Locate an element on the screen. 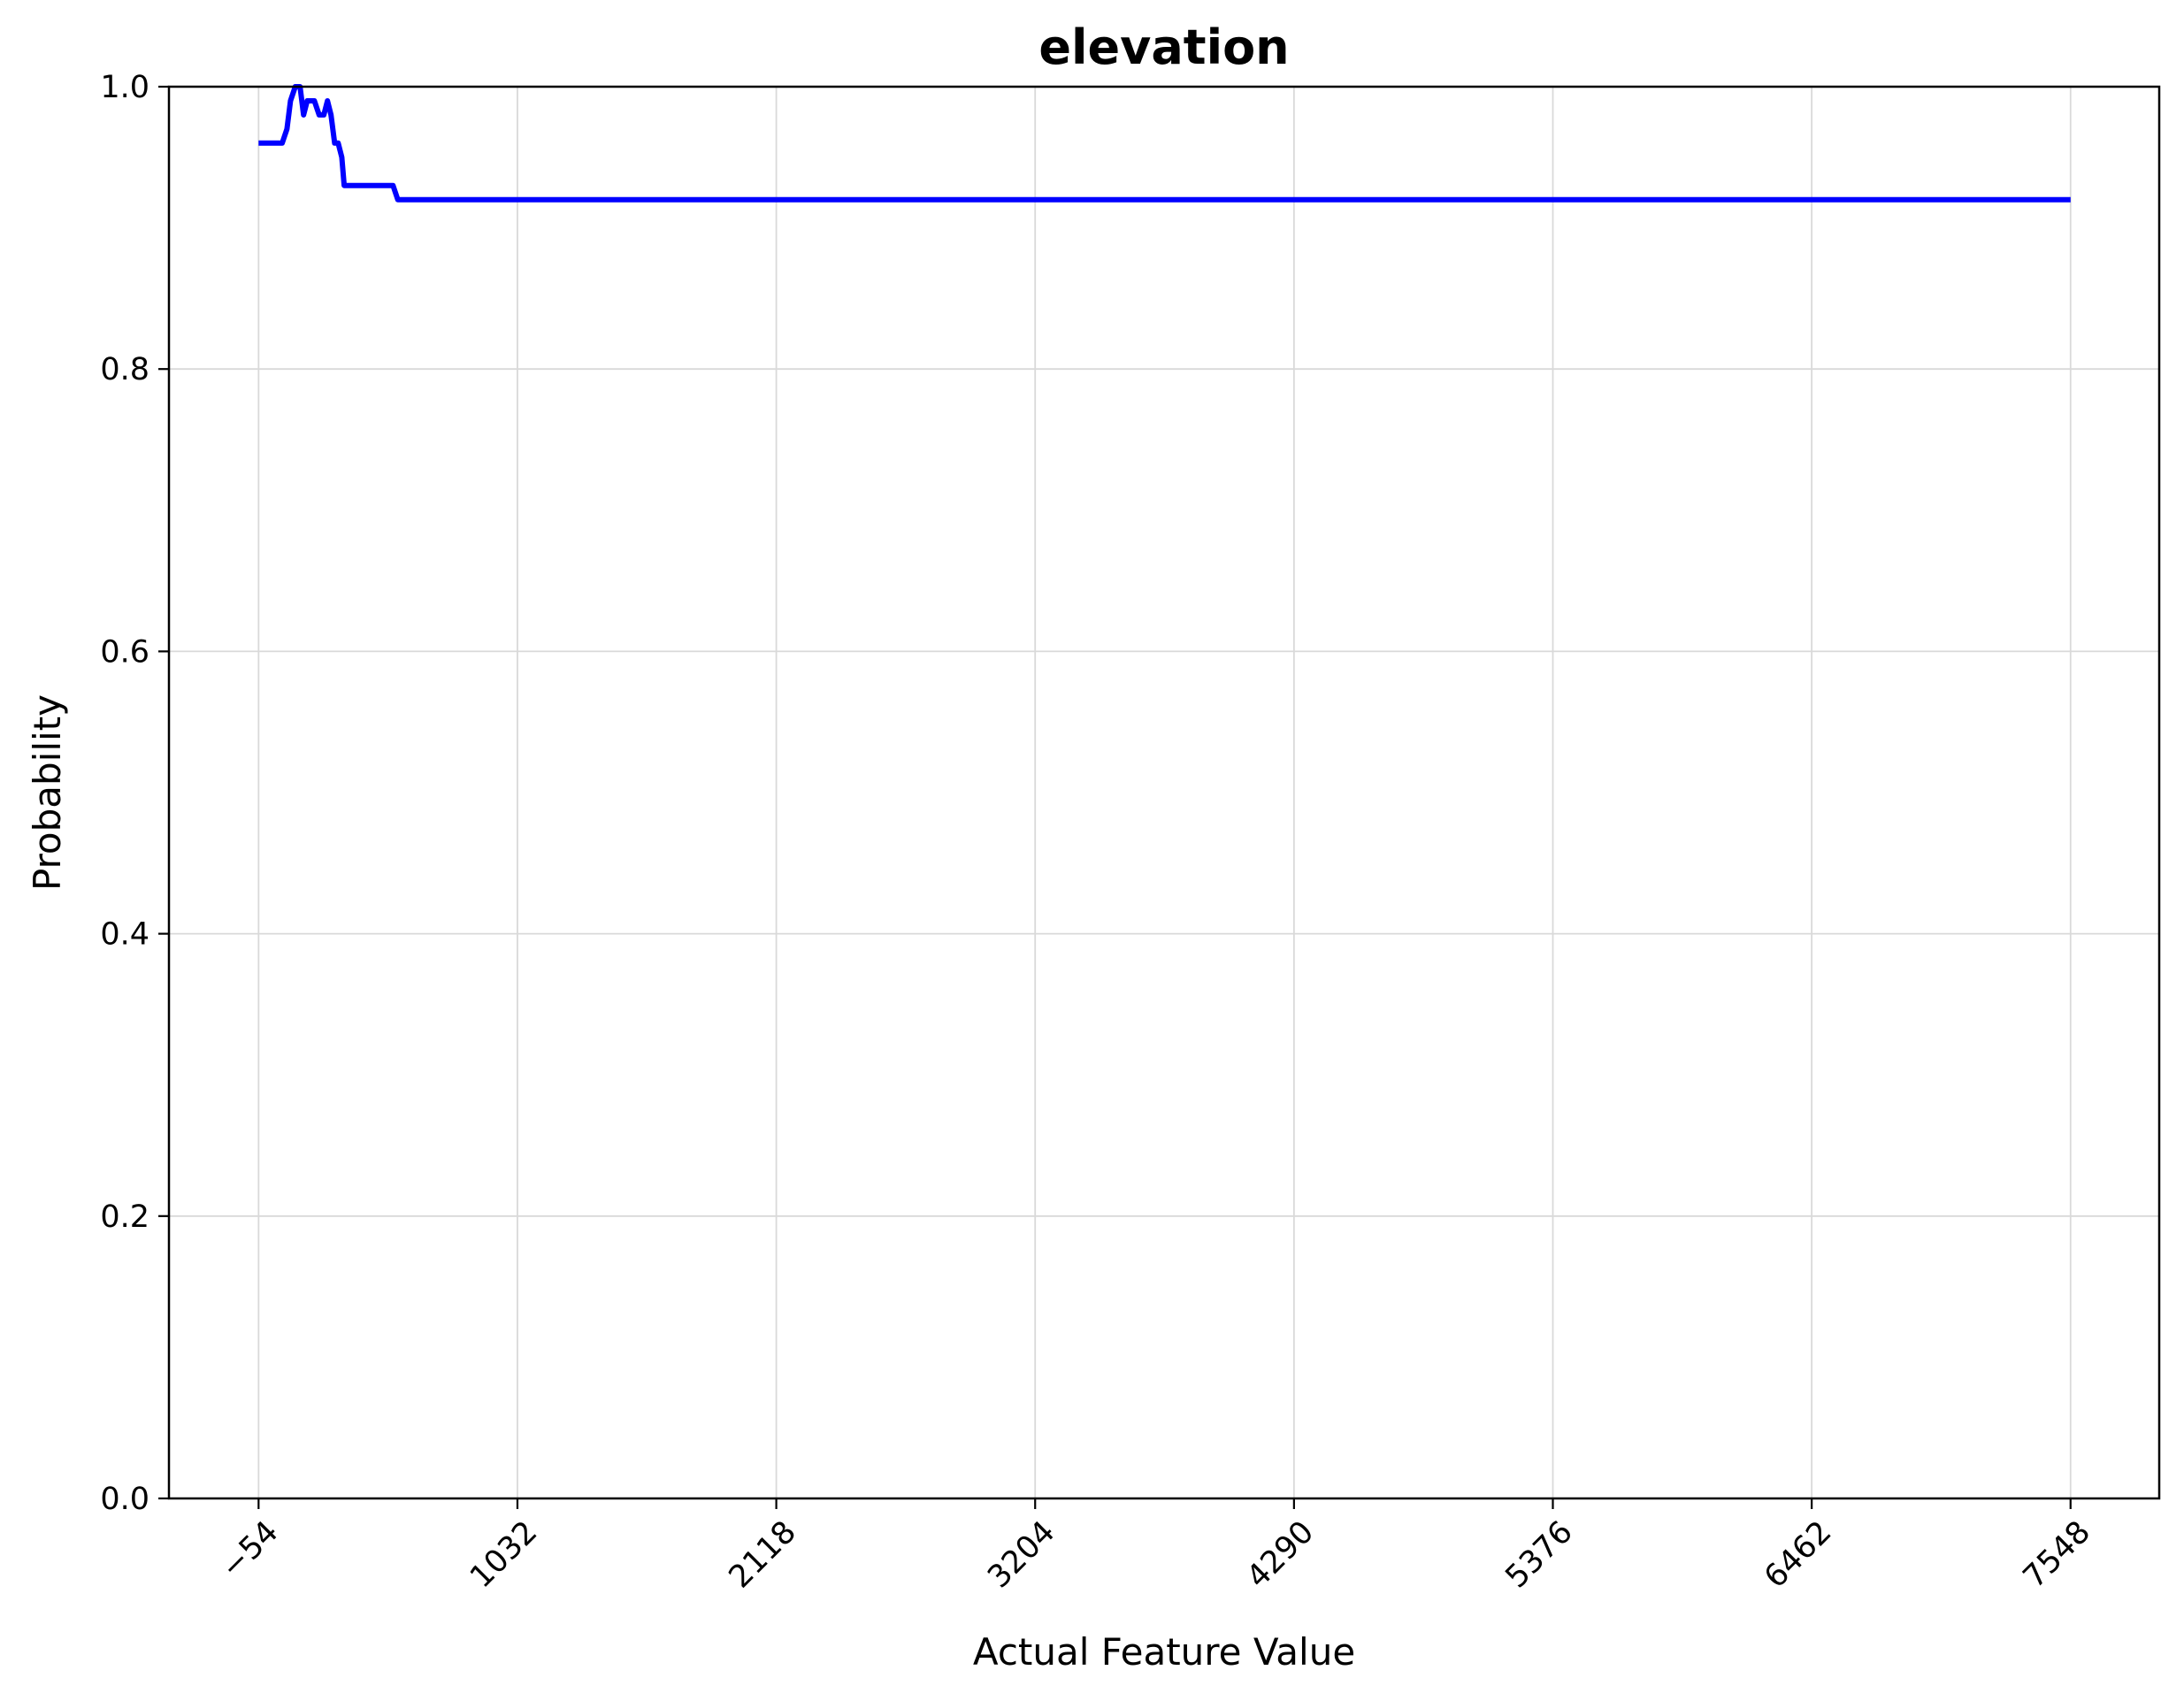  y-tick-label: 0.6 is located at coordinates (124, 652).